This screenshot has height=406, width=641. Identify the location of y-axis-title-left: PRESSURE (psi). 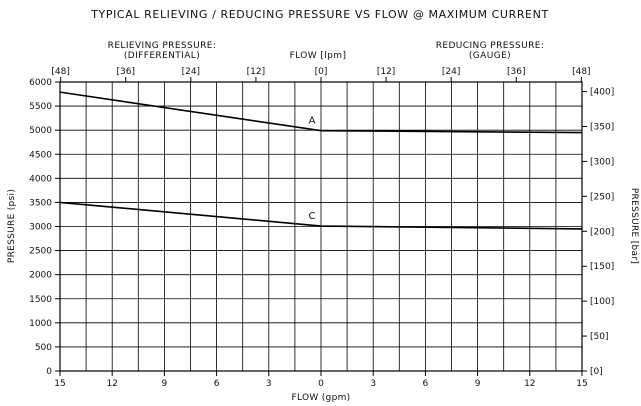
(12, 226).